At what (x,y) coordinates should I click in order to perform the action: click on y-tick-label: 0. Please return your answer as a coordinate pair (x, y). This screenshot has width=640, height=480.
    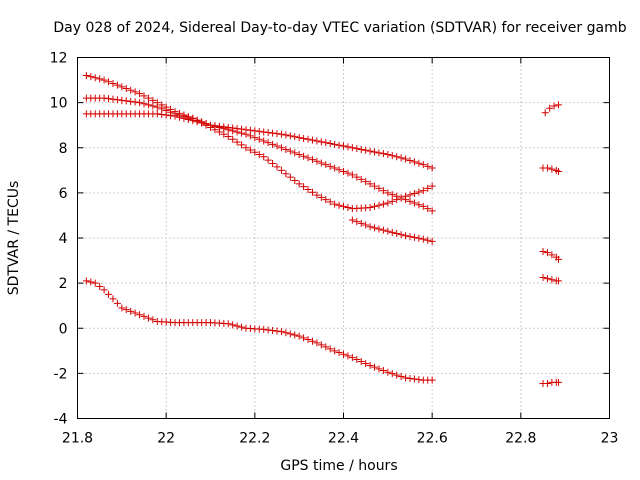
    Looking at the image, I should click on (63, 329).